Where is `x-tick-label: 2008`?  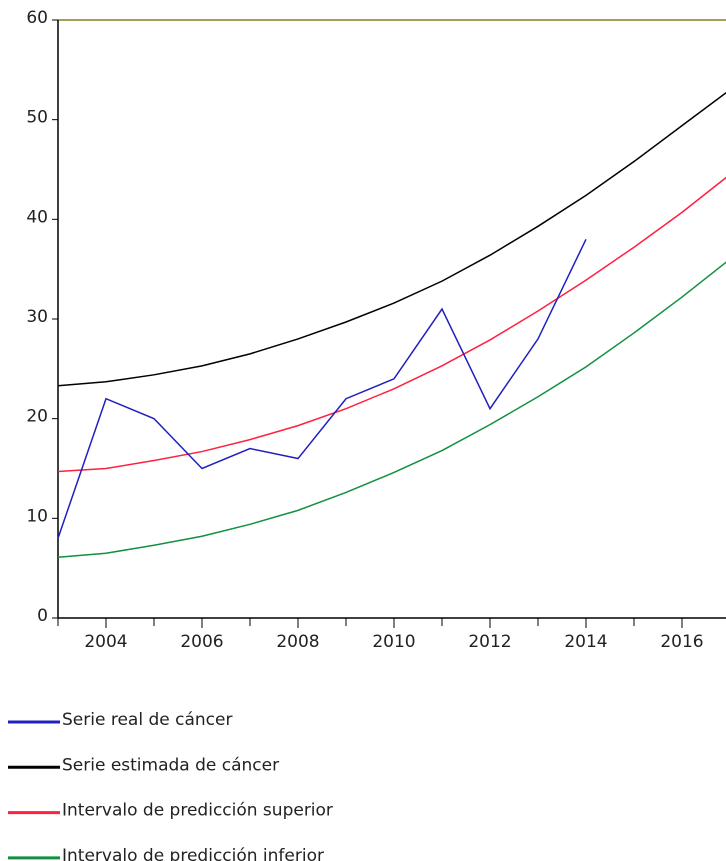 x-tick-label: 2008 is located at coordinates (297, 642).